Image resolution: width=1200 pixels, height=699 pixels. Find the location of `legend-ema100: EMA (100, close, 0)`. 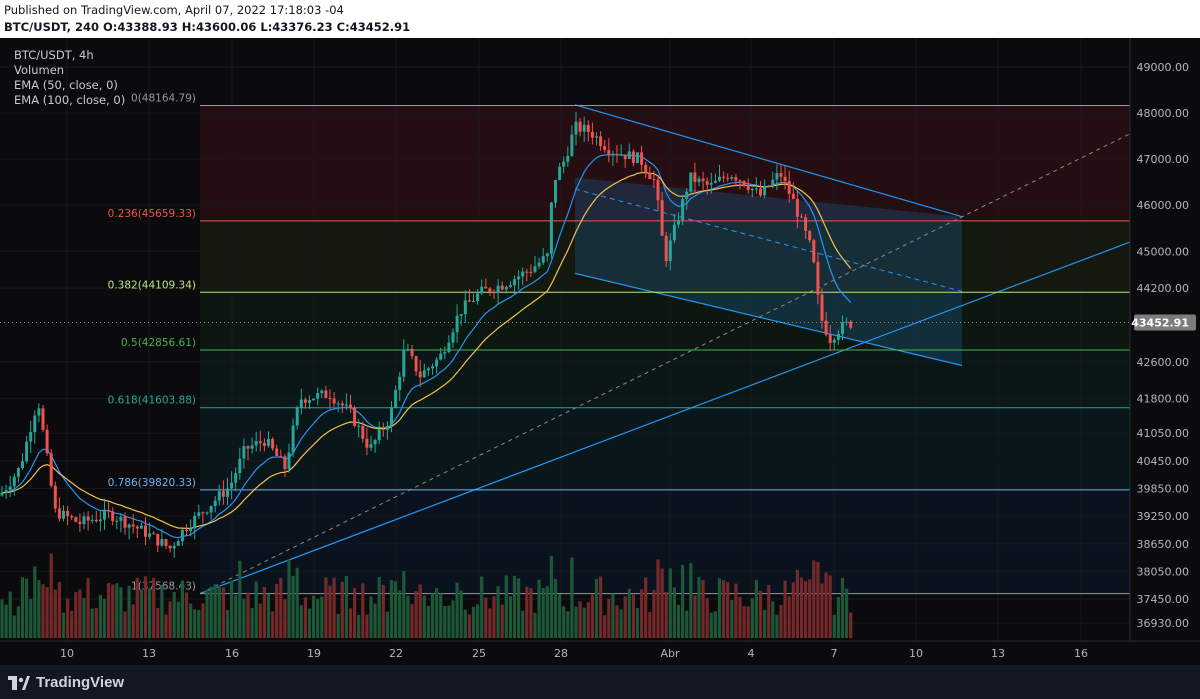

legend-ema100: EMA (100, close, 0) is located at coordinates (70, 100).